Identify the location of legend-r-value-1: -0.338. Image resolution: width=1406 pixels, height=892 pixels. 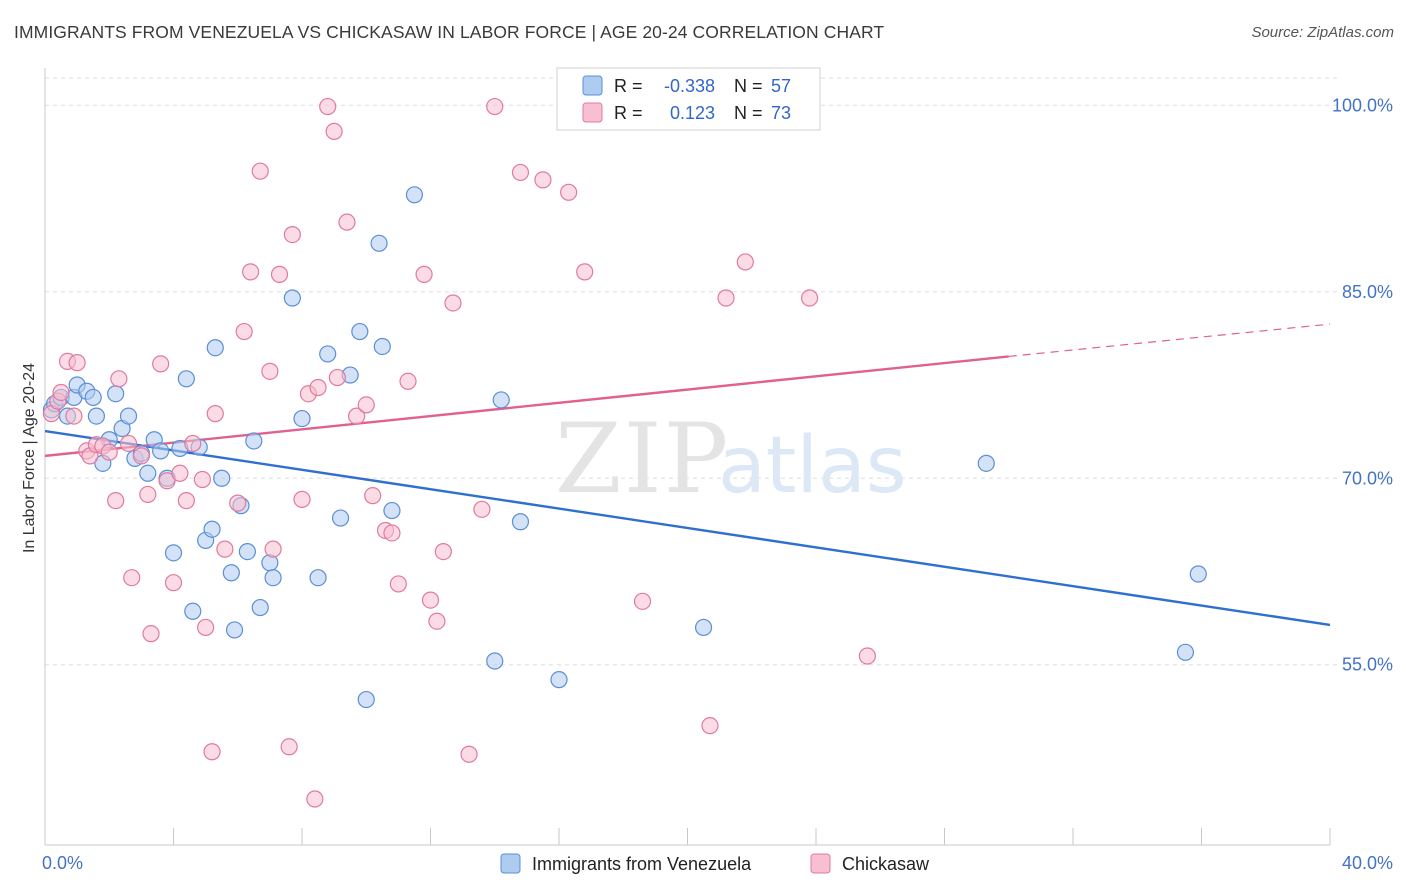
(689, 86).